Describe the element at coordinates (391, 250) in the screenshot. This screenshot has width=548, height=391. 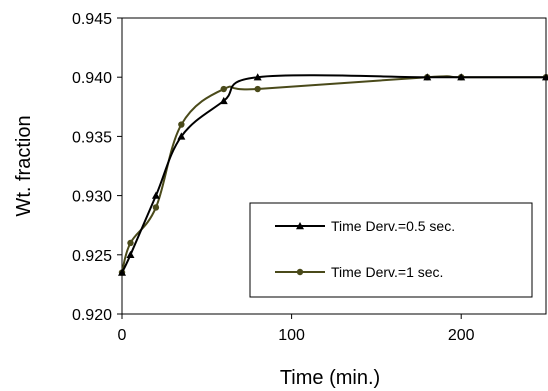
I see `legend-box` at that location.